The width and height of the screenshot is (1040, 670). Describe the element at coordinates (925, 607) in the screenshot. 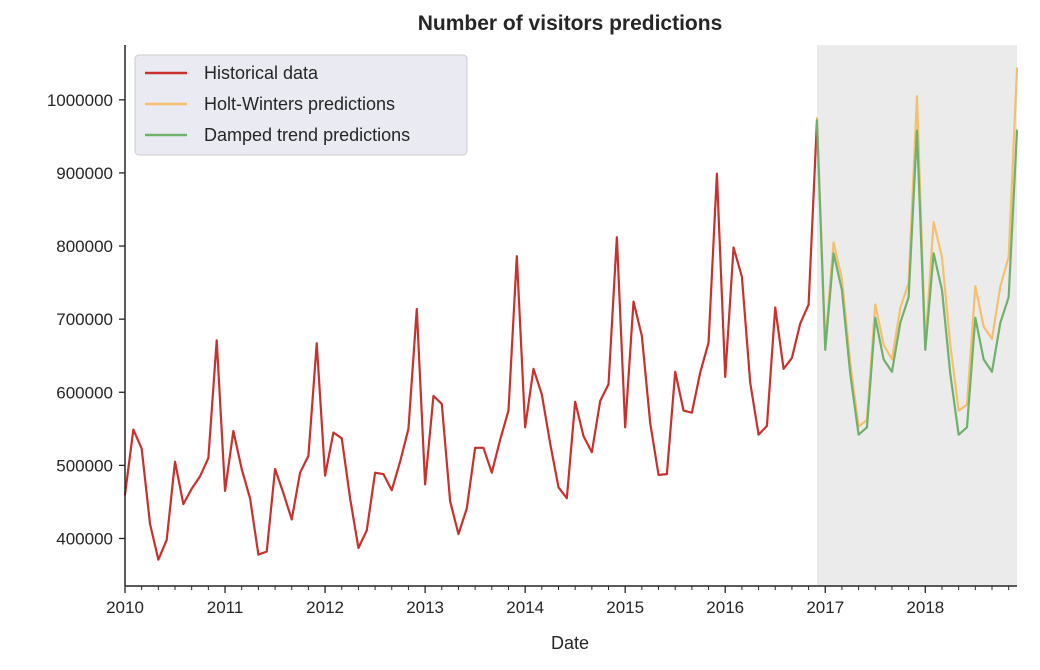

I see `x-tick-label: 2018` at that location.